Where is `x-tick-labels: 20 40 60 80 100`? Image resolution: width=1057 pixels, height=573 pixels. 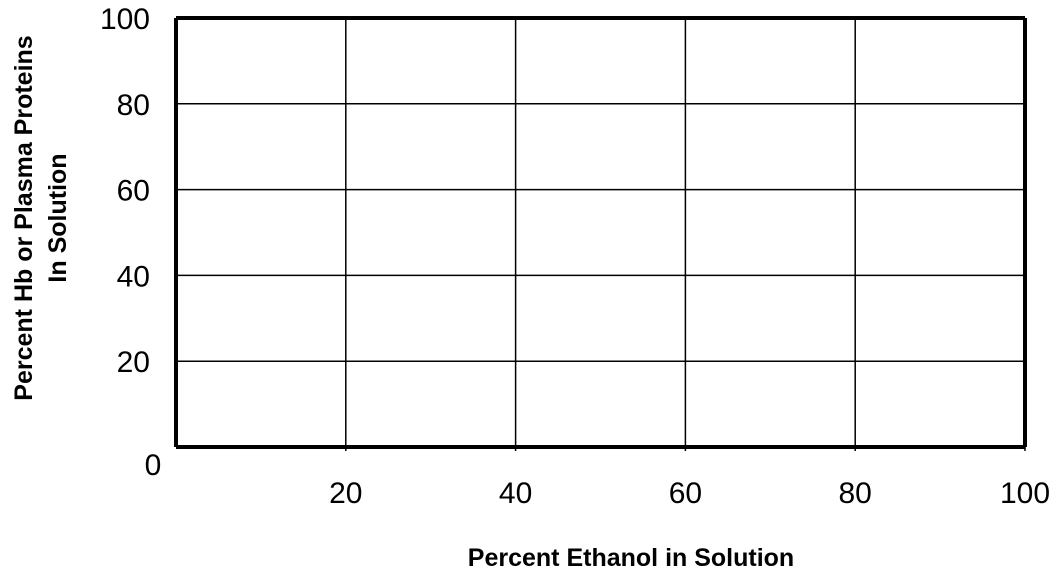 x-tick-labels: 20 40 60 80 100 is located at coordinates (689, 493).